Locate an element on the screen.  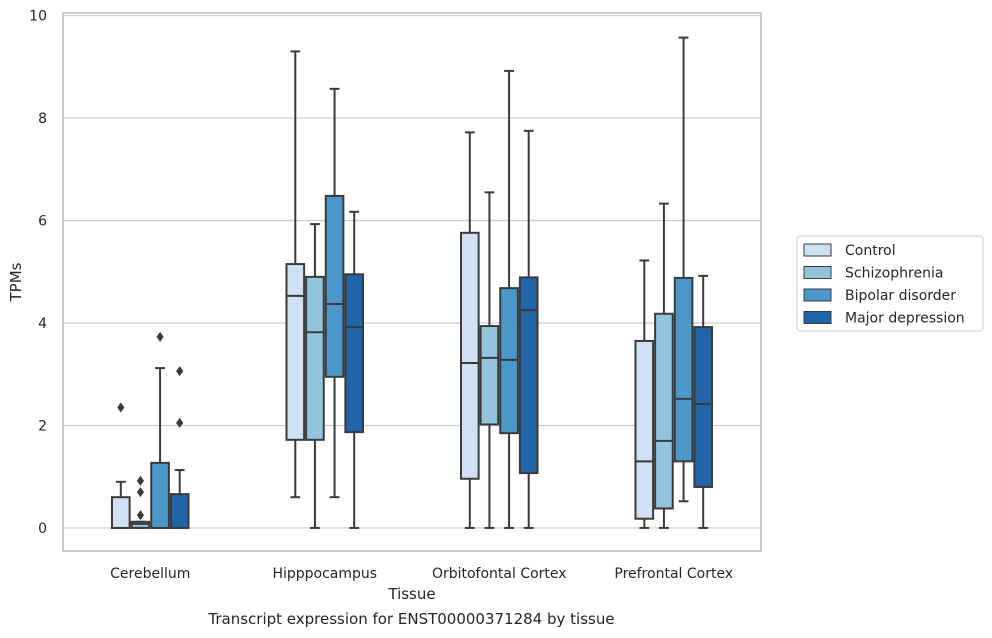
legend-label: Control is located at coordinates (870, 251).